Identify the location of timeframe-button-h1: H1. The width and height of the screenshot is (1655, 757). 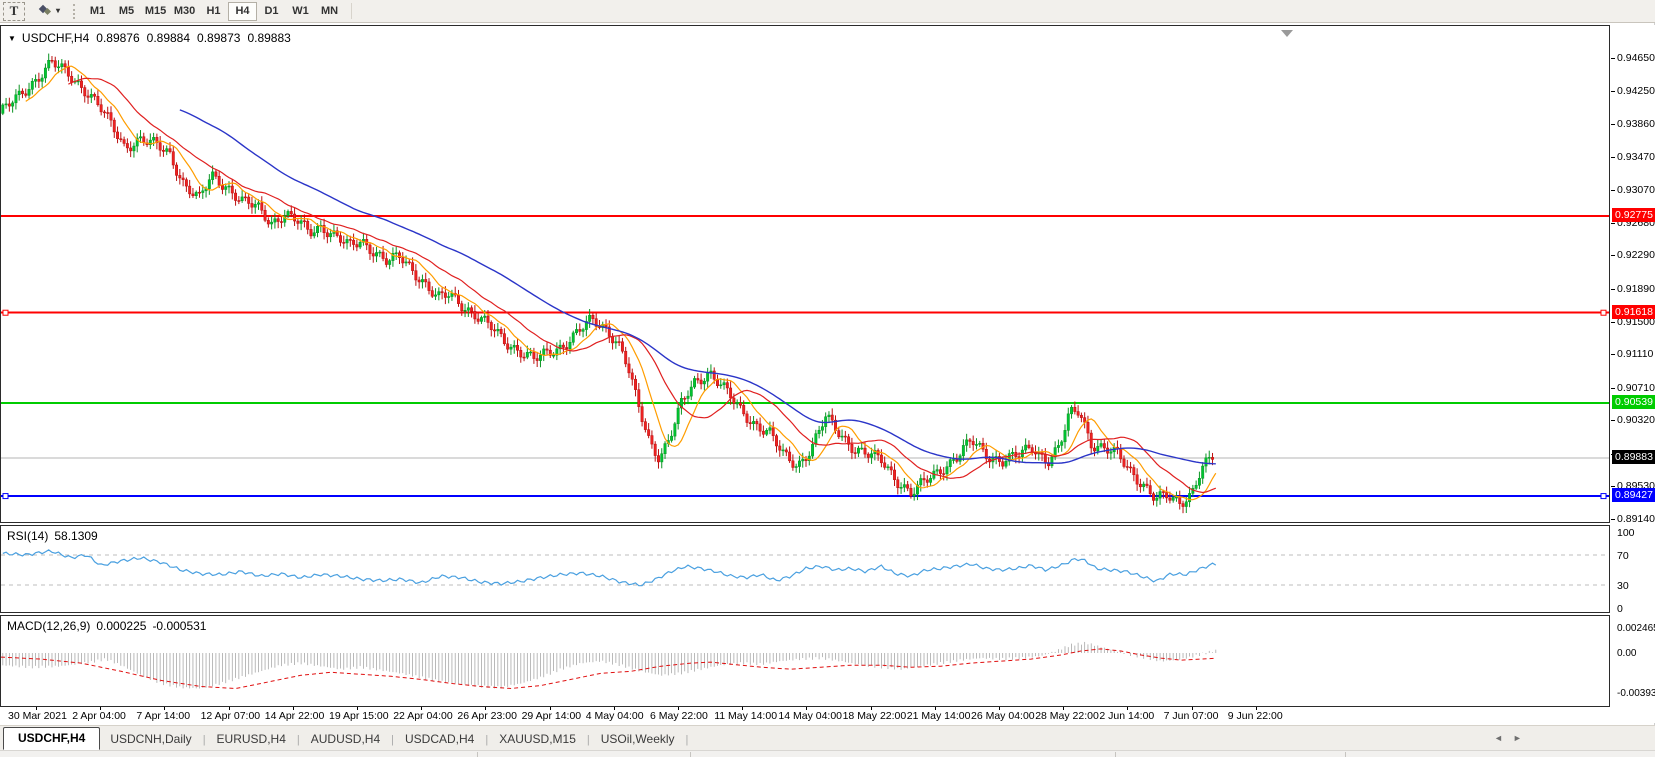
(213, 11).